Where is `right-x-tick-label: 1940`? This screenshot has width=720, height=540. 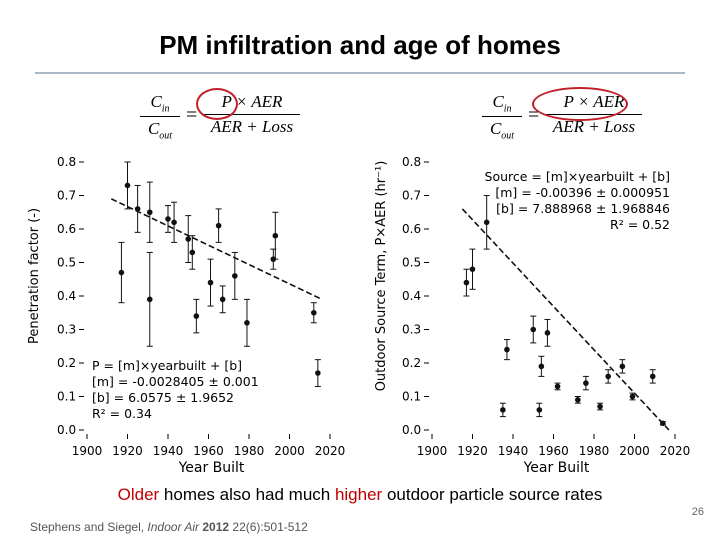 right-x-tick-label: 1940 is located at coordinates (513, 451).